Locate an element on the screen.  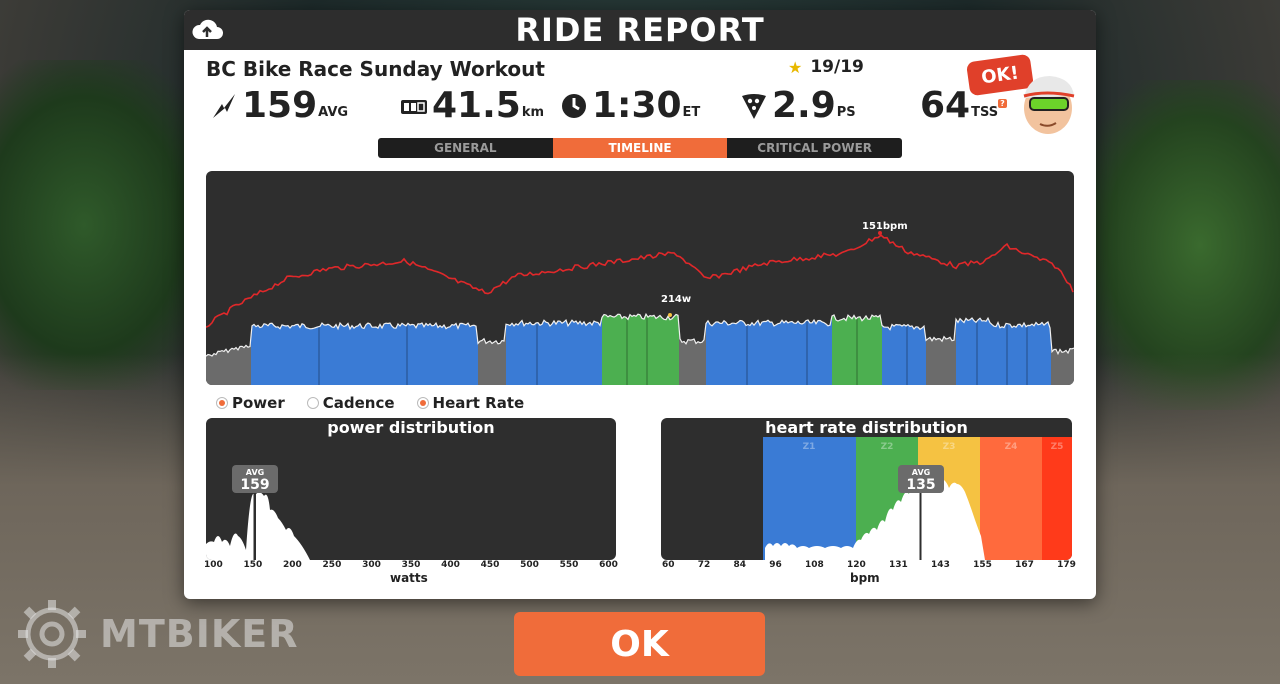
tss-info-badge: ? is located at coordinates (1002, 103).